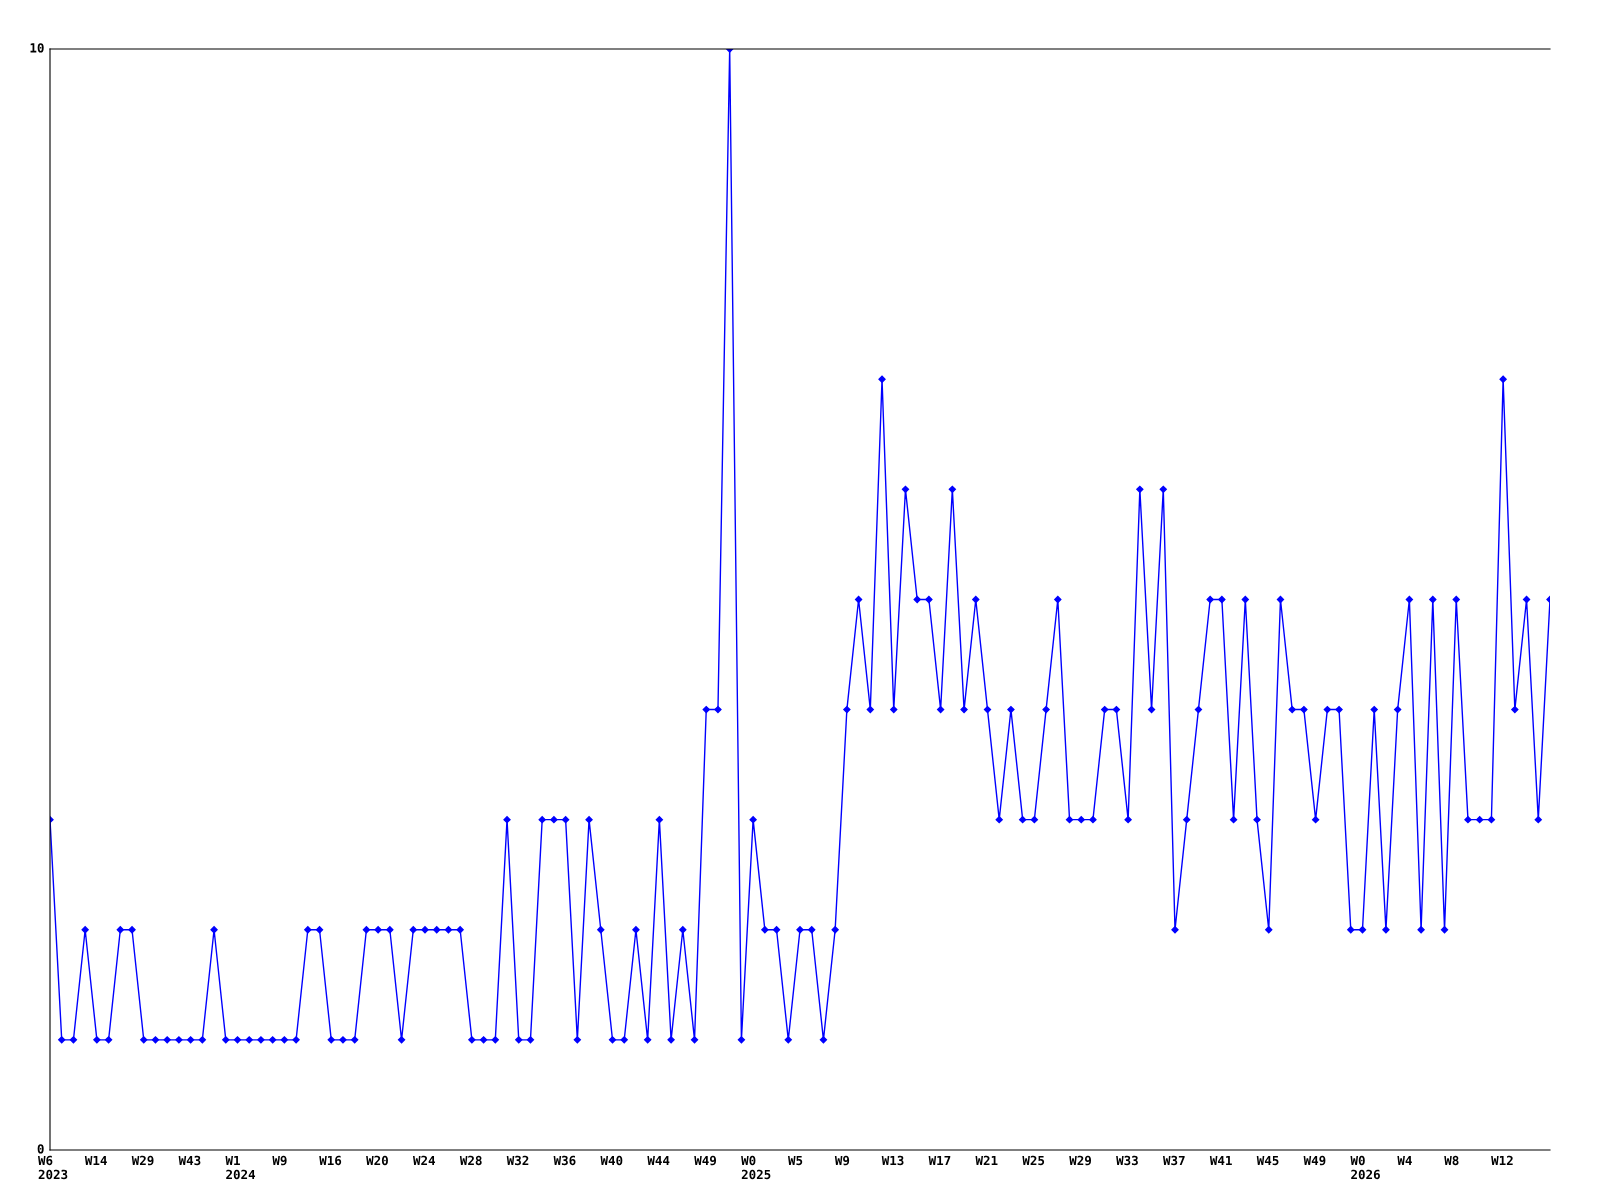 This screenshot has width=1600, height=1200. Describe the element at coordinates (658, 1160) in the screenshot. I see `x-tick-label: W44` at that location.